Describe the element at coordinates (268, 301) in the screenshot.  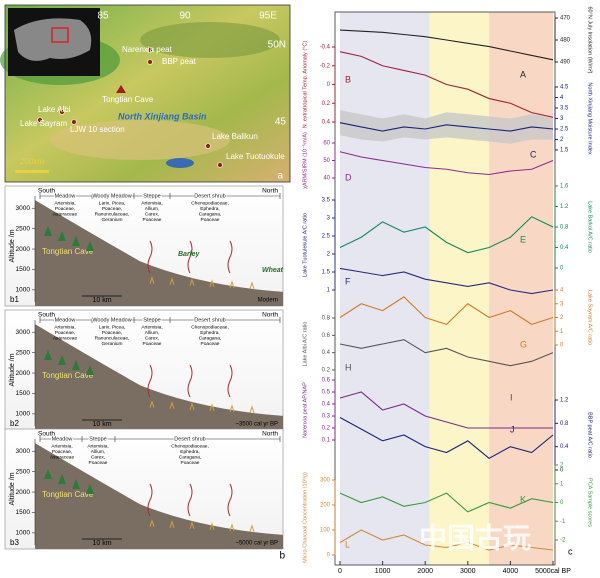
I see `time-label: Modern` at that location.